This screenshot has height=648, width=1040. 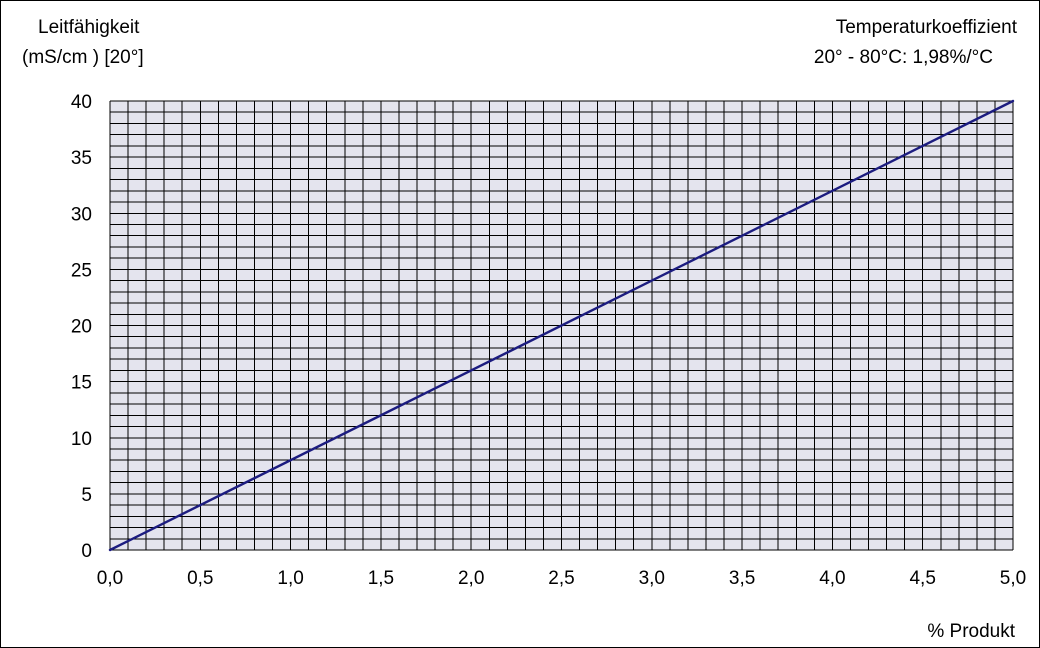 What do you see at coordinates (290, 578) in the screenshot?
I see `x-tick-label: 1,0` at bounding box center [290, 578].